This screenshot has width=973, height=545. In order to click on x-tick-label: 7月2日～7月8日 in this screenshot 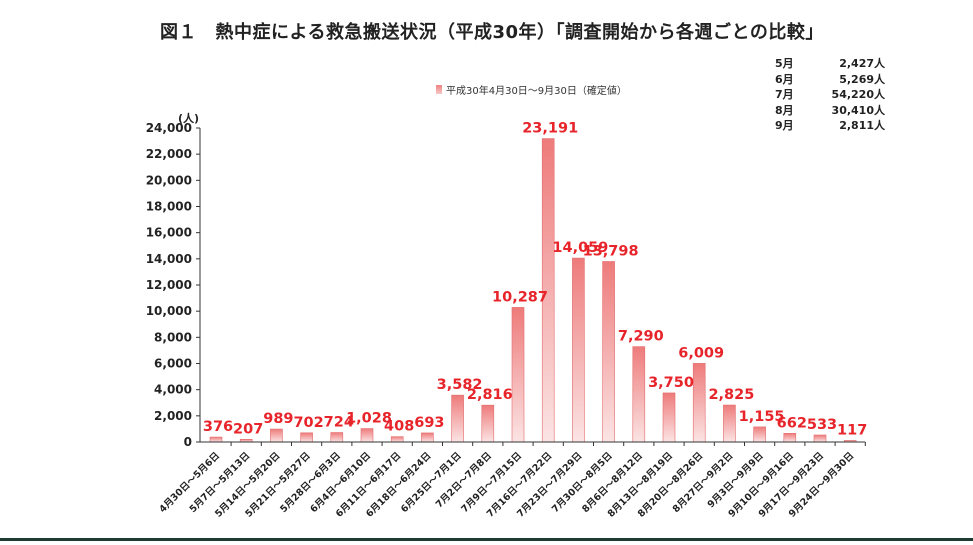, I will do `click(464, 480)`.